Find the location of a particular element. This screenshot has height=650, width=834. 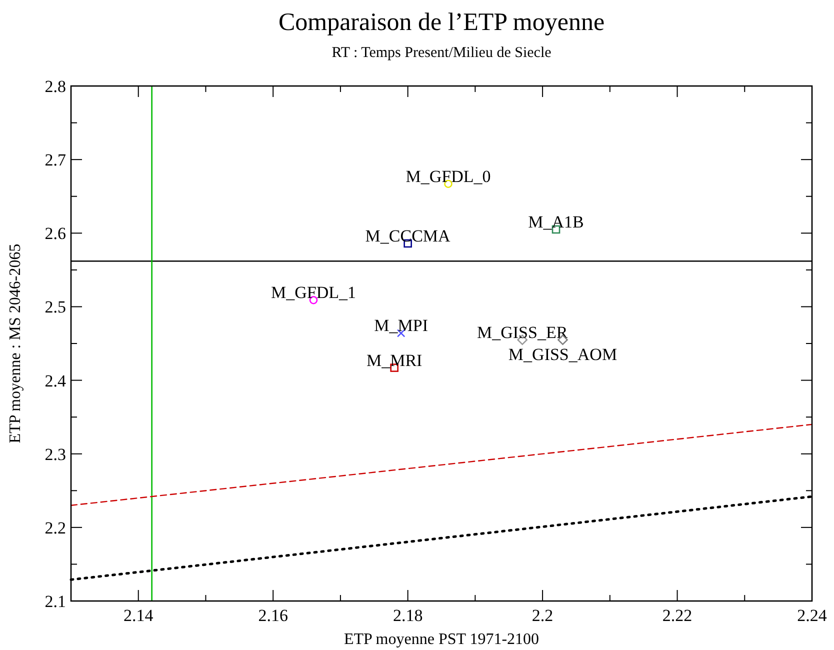

chart-subtitle: RT : Temps Present/Milieu de Siecle is located at coordinates (442, 53).